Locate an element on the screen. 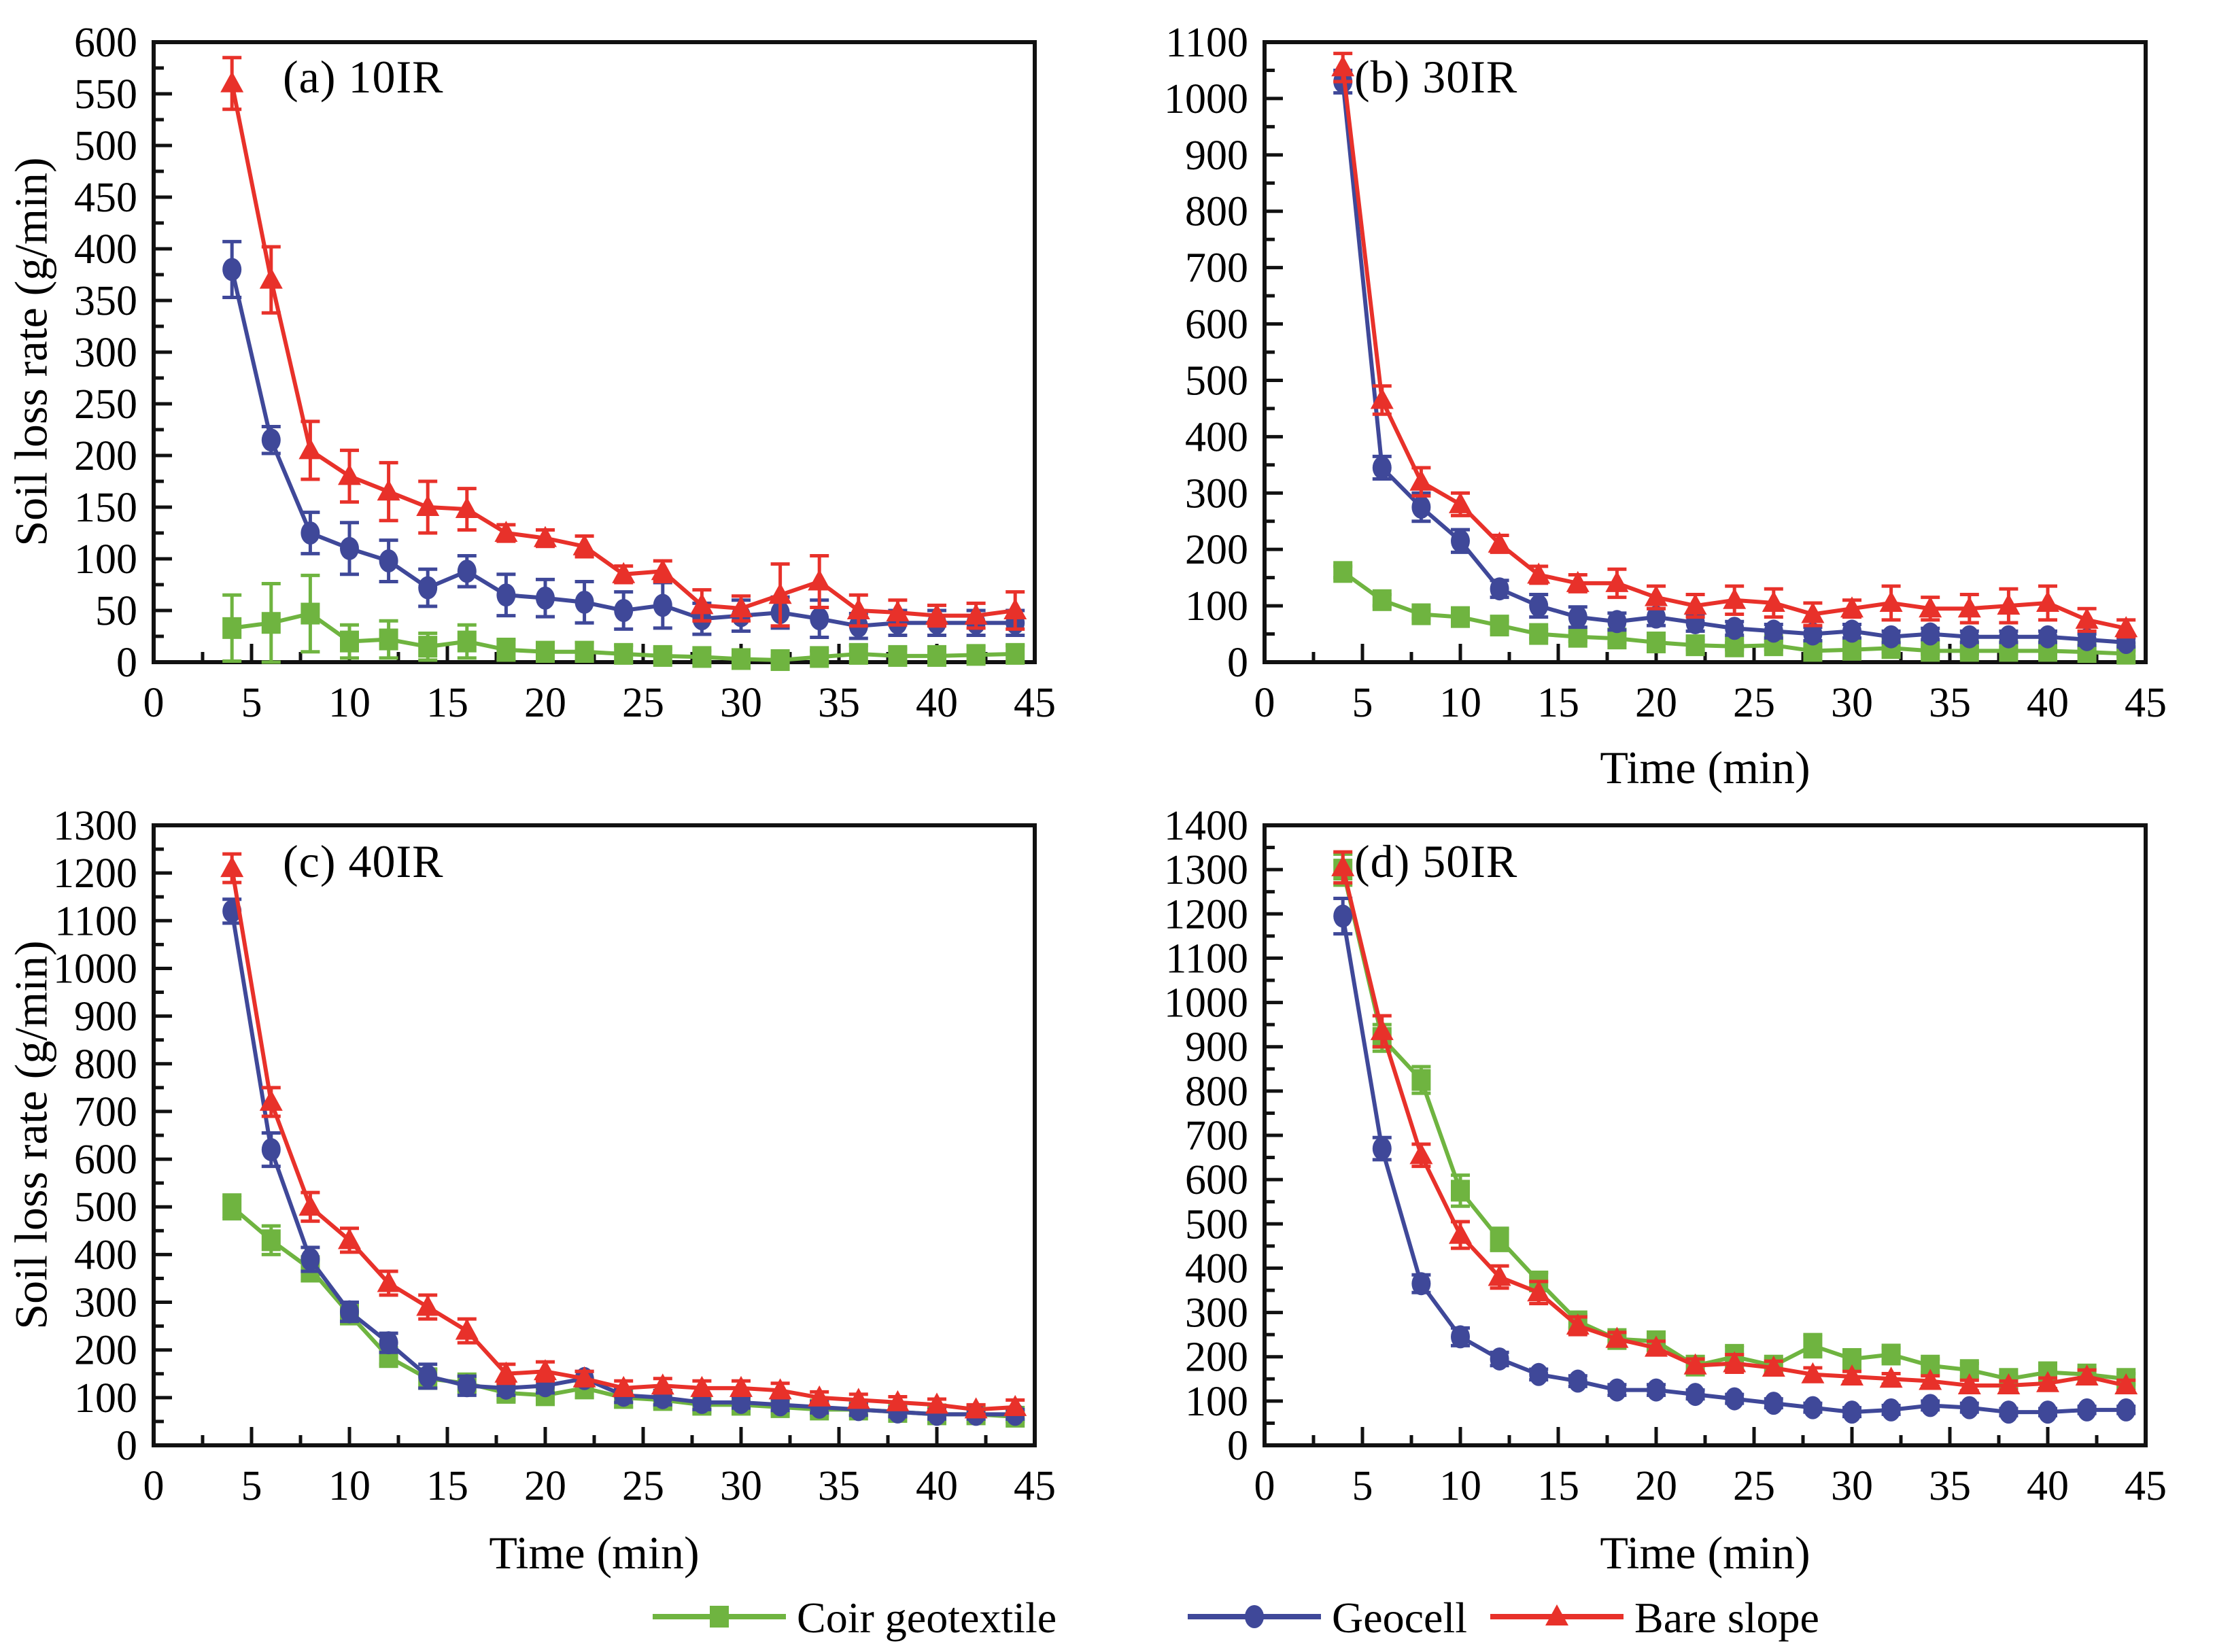  svg-text: 45 is located at coordinates (1035, 1486).